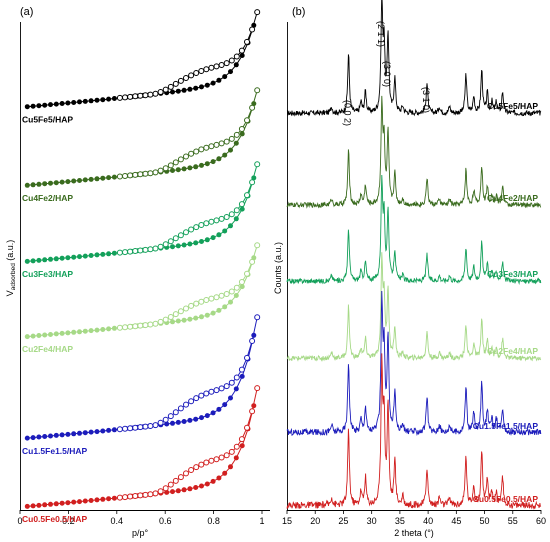 This screenshot has width=550, height=542. What do you see at coordinates (213, 521) in the screenshot?
I see `isotherm-x-tick-label-4: 0.8` at bounding box center [213, 521].